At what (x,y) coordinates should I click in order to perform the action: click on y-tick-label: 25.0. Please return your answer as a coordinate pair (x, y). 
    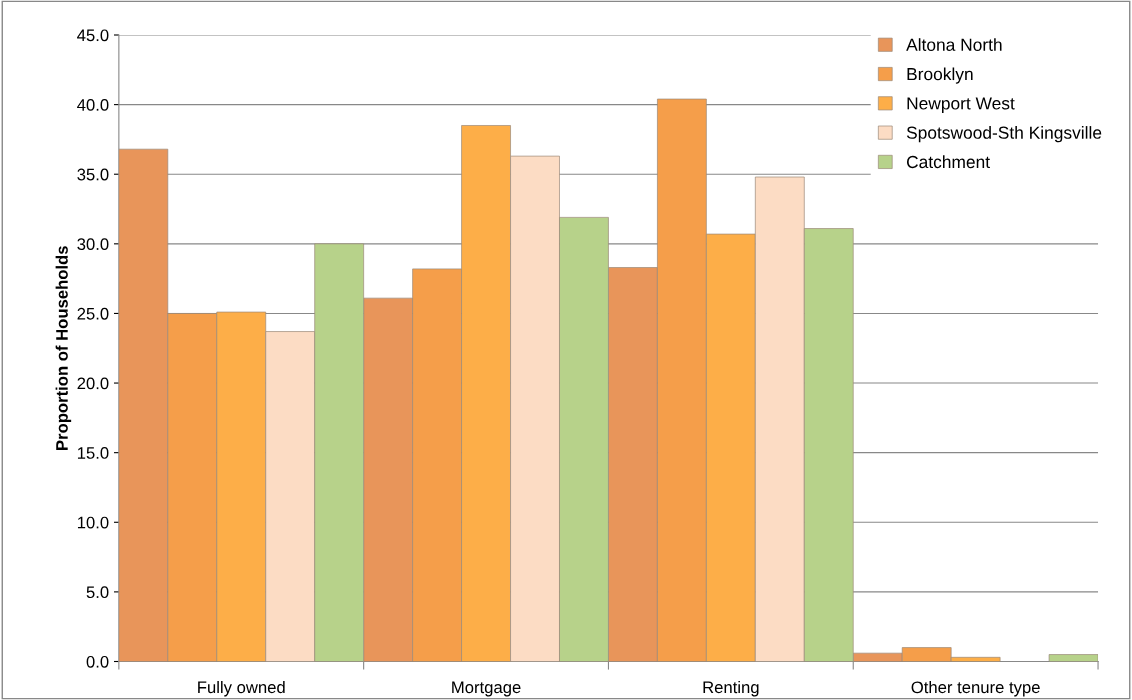
    Looking at the image, I should click on (93, 313).